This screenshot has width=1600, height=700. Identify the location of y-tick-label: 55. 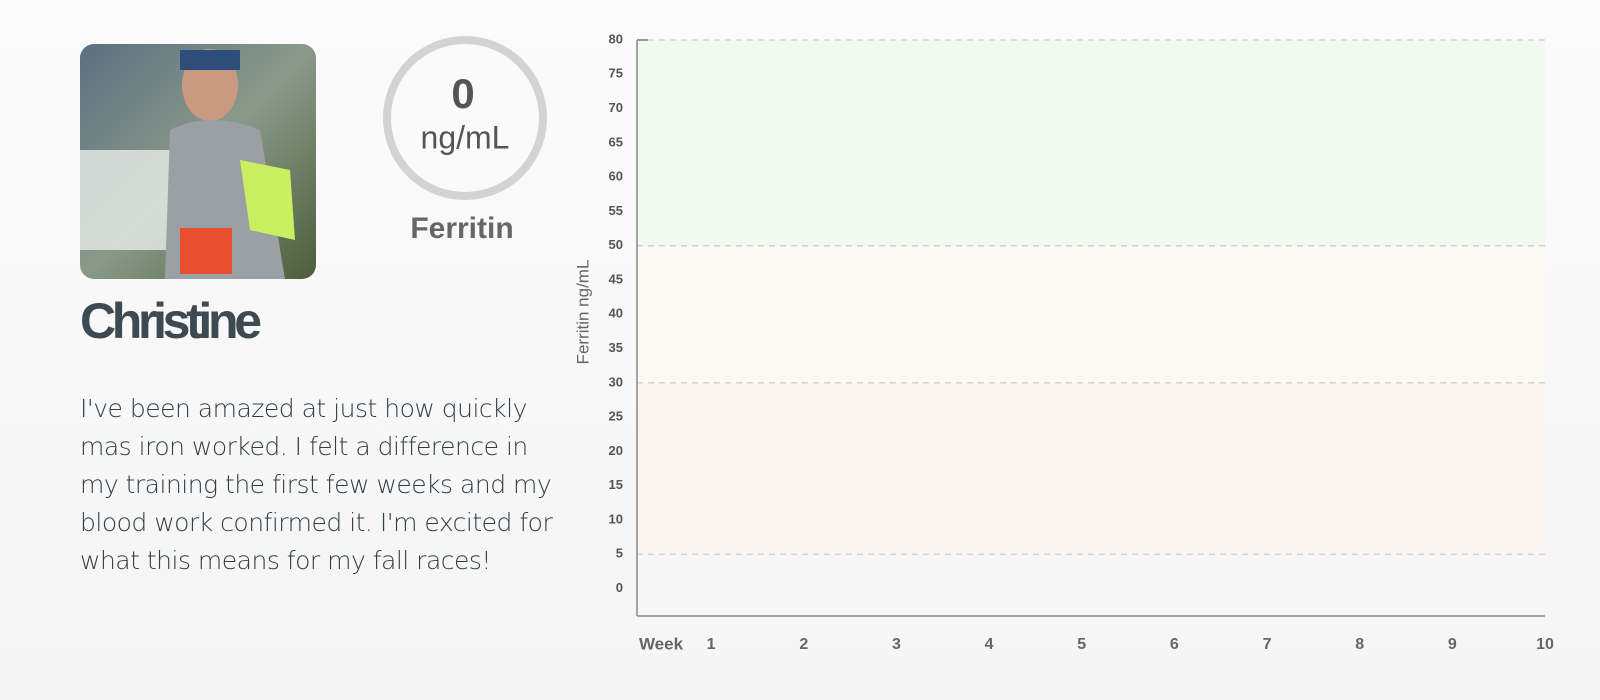
(616, 210).